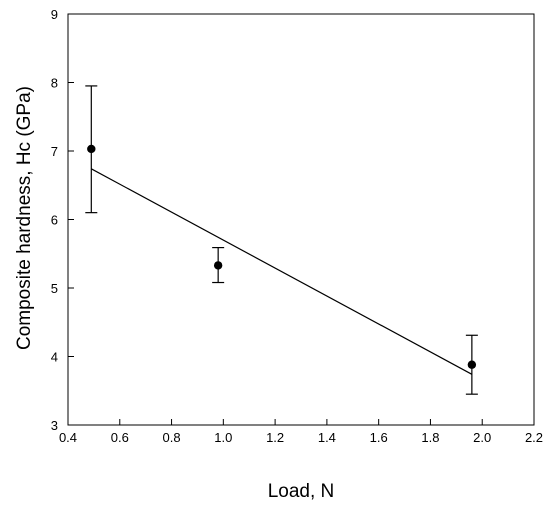 This screenshot has height=507, width=550. What do you see at coordinates (54, 220) in the screenshot?
I see `y-tick-label: 6` at bounding box center [54, 220].